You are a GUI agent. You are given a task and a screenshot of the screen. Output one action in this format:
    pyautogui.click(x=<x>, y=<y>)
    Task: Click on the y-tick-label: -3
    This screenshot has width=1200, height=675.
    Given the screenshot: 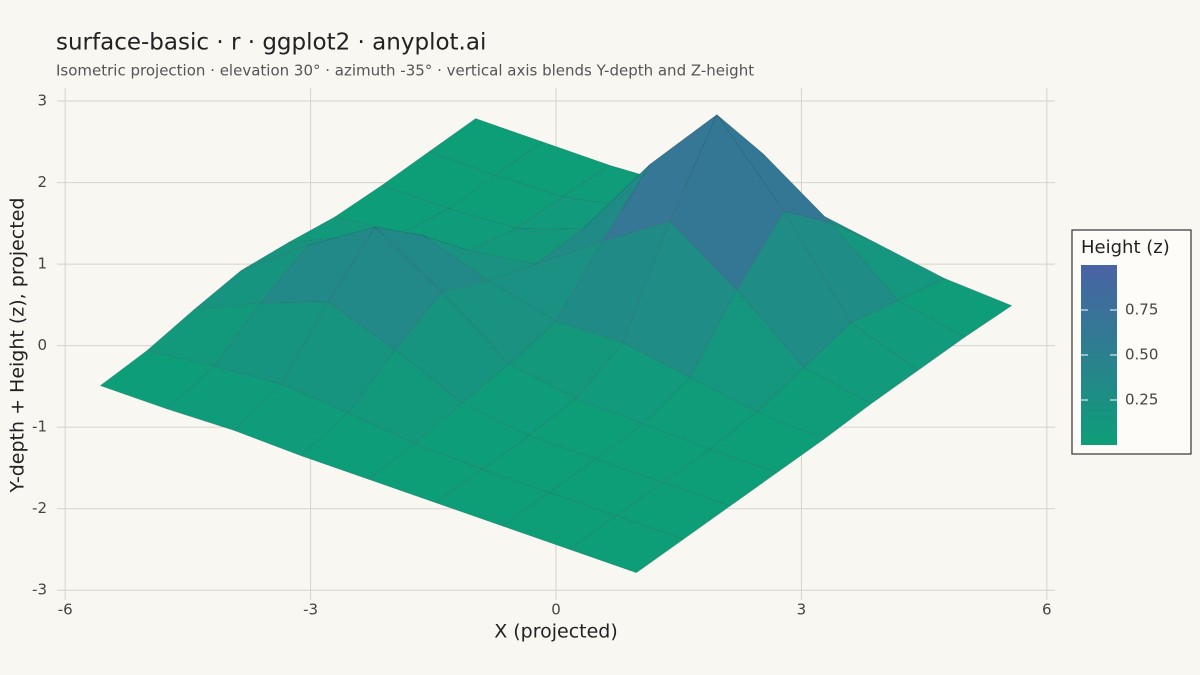 What is the action you would take?
    pyautogui.click(x=39, y=590)
    